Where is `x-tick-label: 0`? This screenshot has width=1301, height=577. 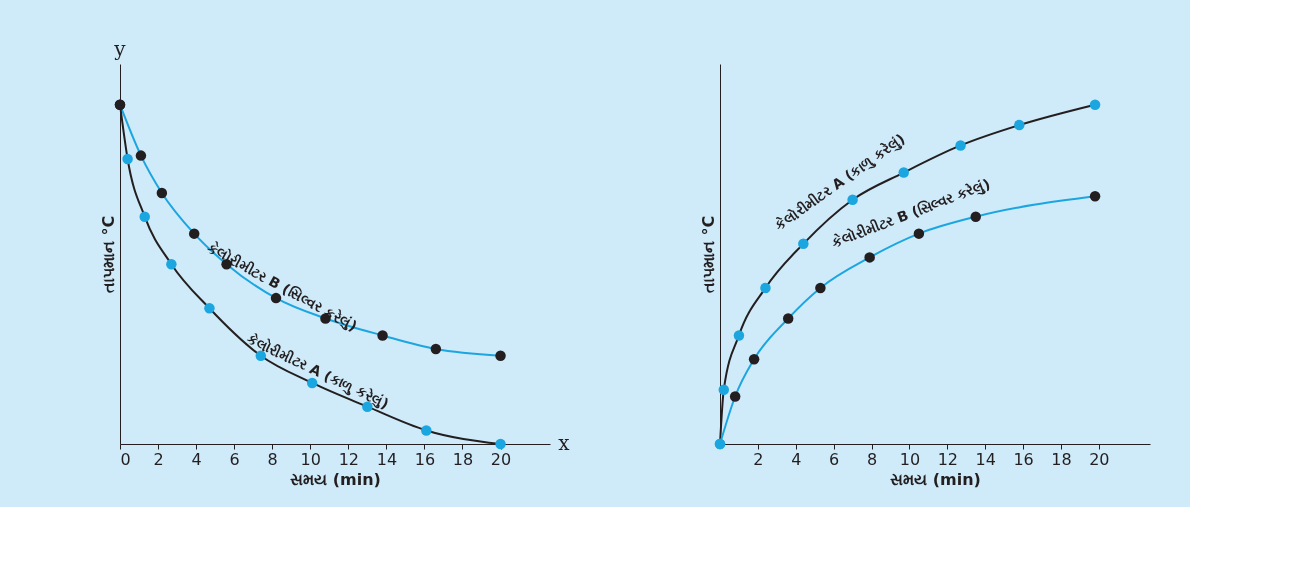 x-tick-label: 0 is located at coordinates (125, 459).